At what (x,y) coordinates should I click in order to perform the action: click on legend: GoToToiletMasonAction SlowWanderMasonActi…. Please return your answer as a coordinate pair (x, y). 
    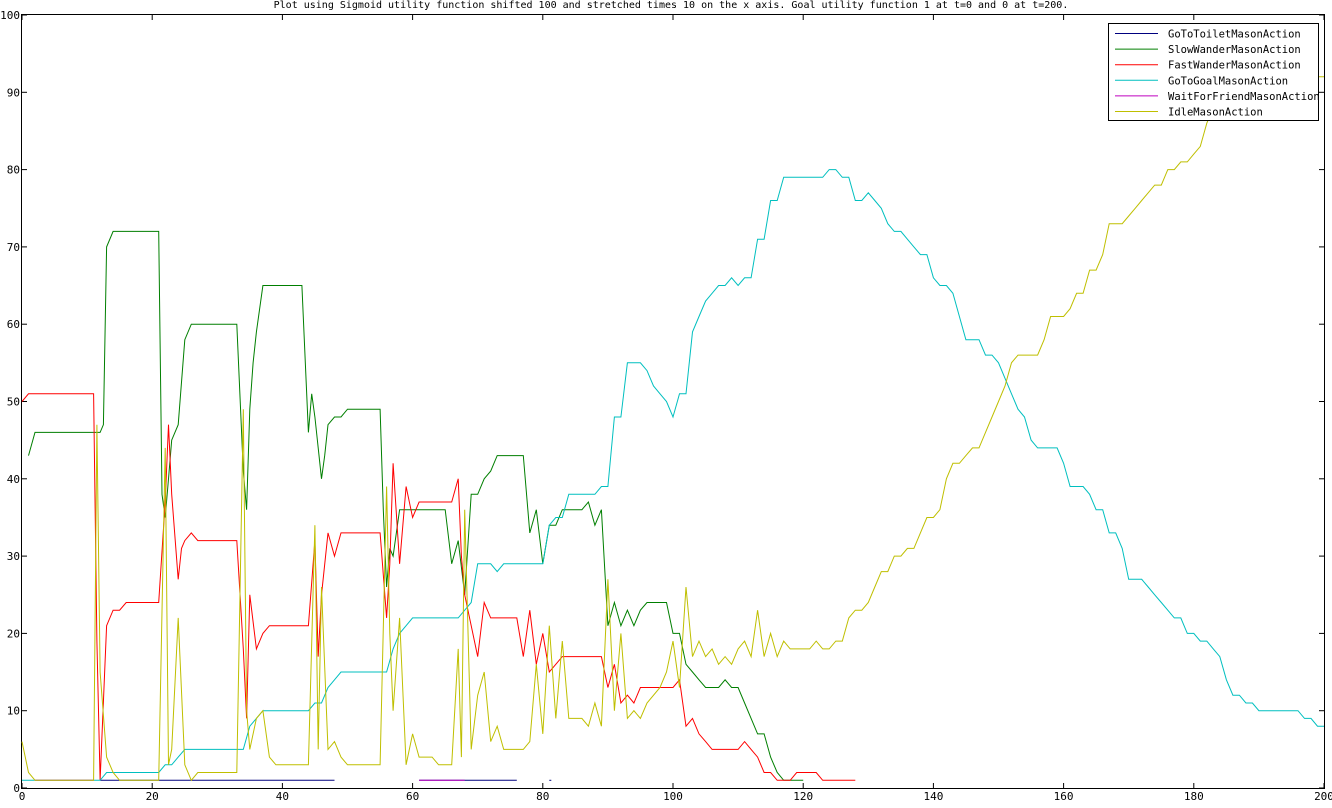
    Looking at the image, I should click on (1214, 72).